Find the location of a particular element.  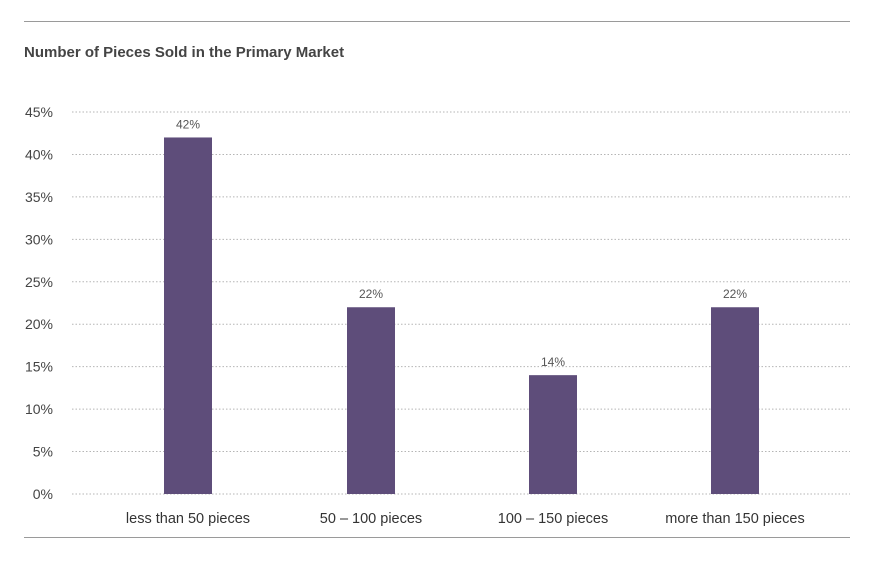

category-label: more than 150 pieces is located at coordinates (734, 519).